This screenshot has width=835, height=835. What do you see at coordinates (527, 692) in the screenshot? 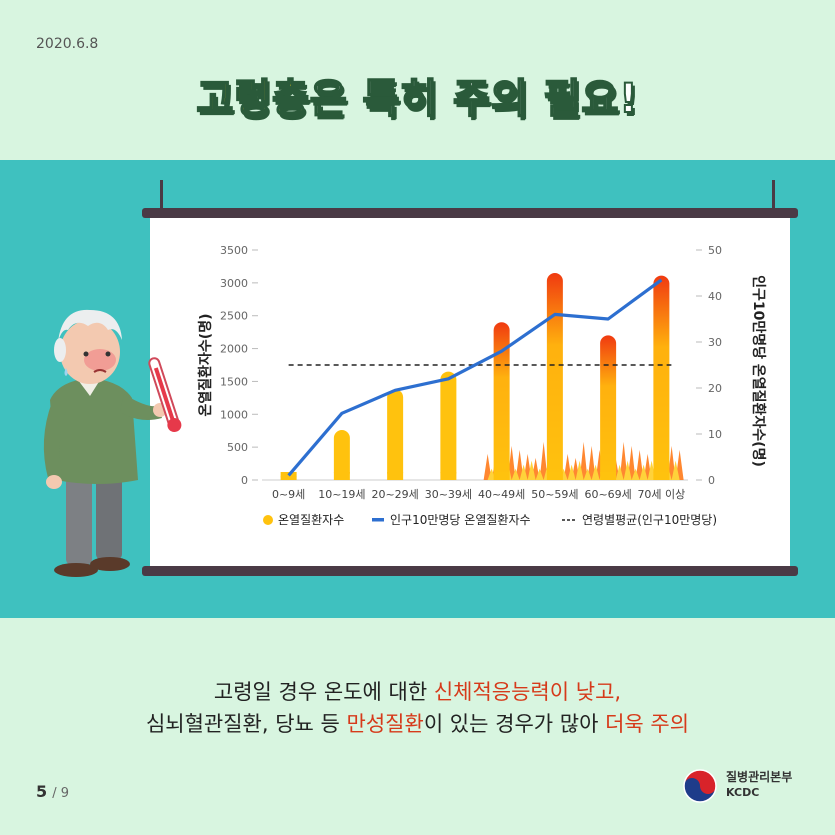
I see `caption-emphasis: 신체적응능력이 낮고,` at bounding box center [527, 692].